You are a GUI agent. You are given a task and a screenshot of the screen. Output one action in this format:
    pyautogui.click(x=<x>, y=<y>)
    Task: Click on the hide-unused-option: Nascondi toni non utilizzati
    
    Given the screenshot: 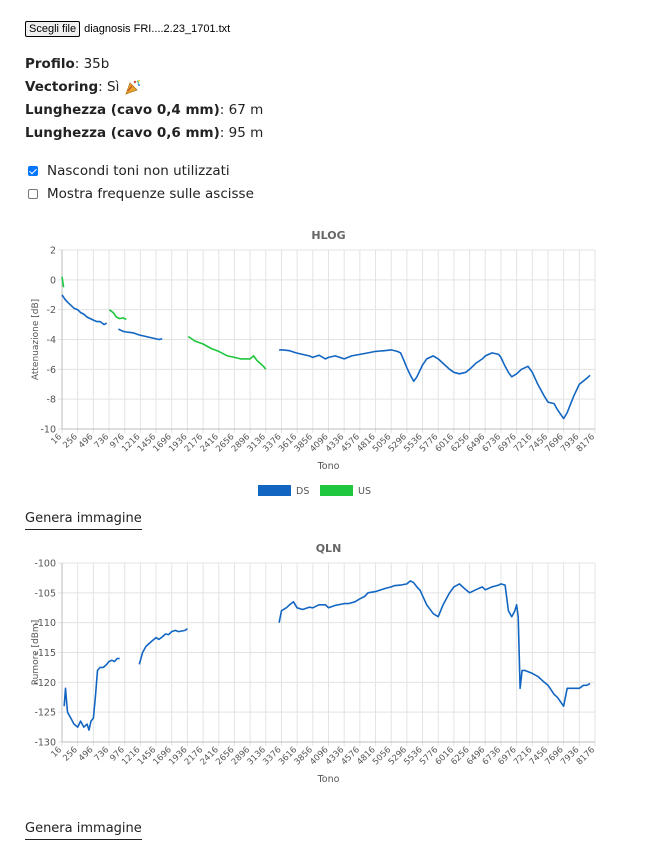 What is the action you would take?
    pyautogui.click(x=129, y=171)
    